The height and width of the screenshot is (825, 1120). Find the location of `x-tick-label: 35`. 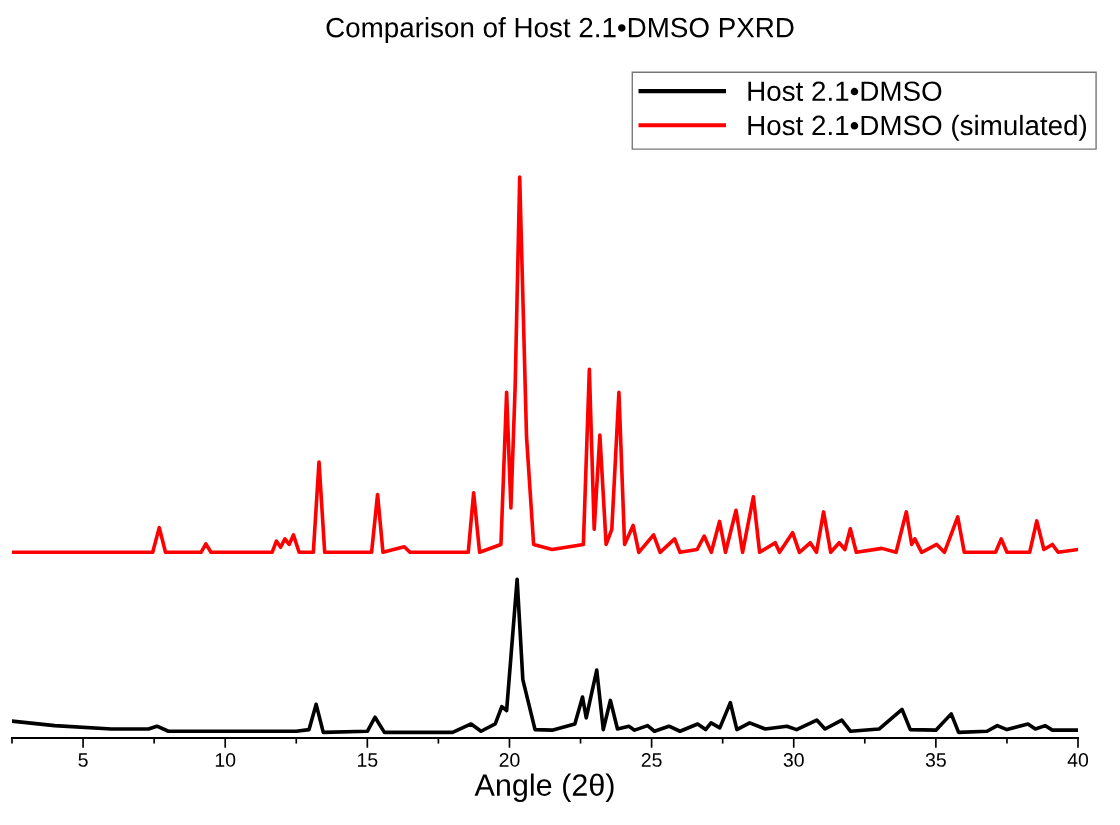

x-tick-label: 35 is located at coordinates (935, 760).